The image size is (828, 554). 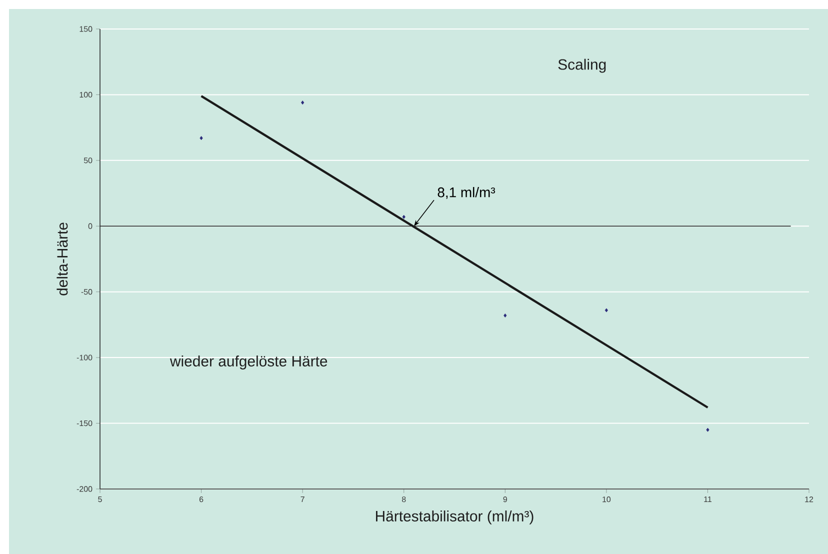 What do you see at coordinates (582, 65) in the screenshot?
I see `annotation: Scaling` at bounding box center [582, 65].